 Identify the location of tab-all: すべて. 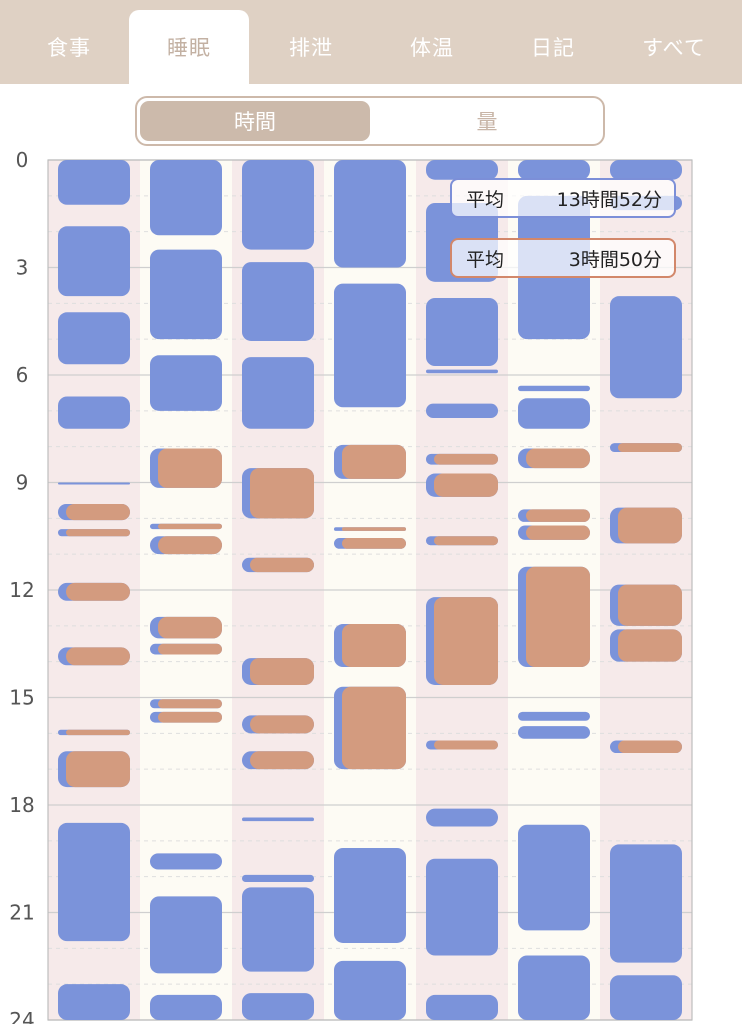
(674, 48).